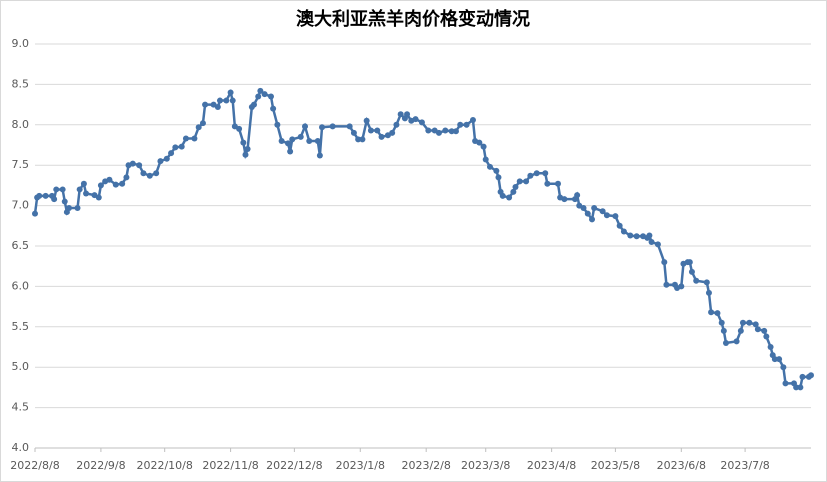 The image size is (827, 482). I want to click on y-tick-label: 4.0, so click(21, 447).